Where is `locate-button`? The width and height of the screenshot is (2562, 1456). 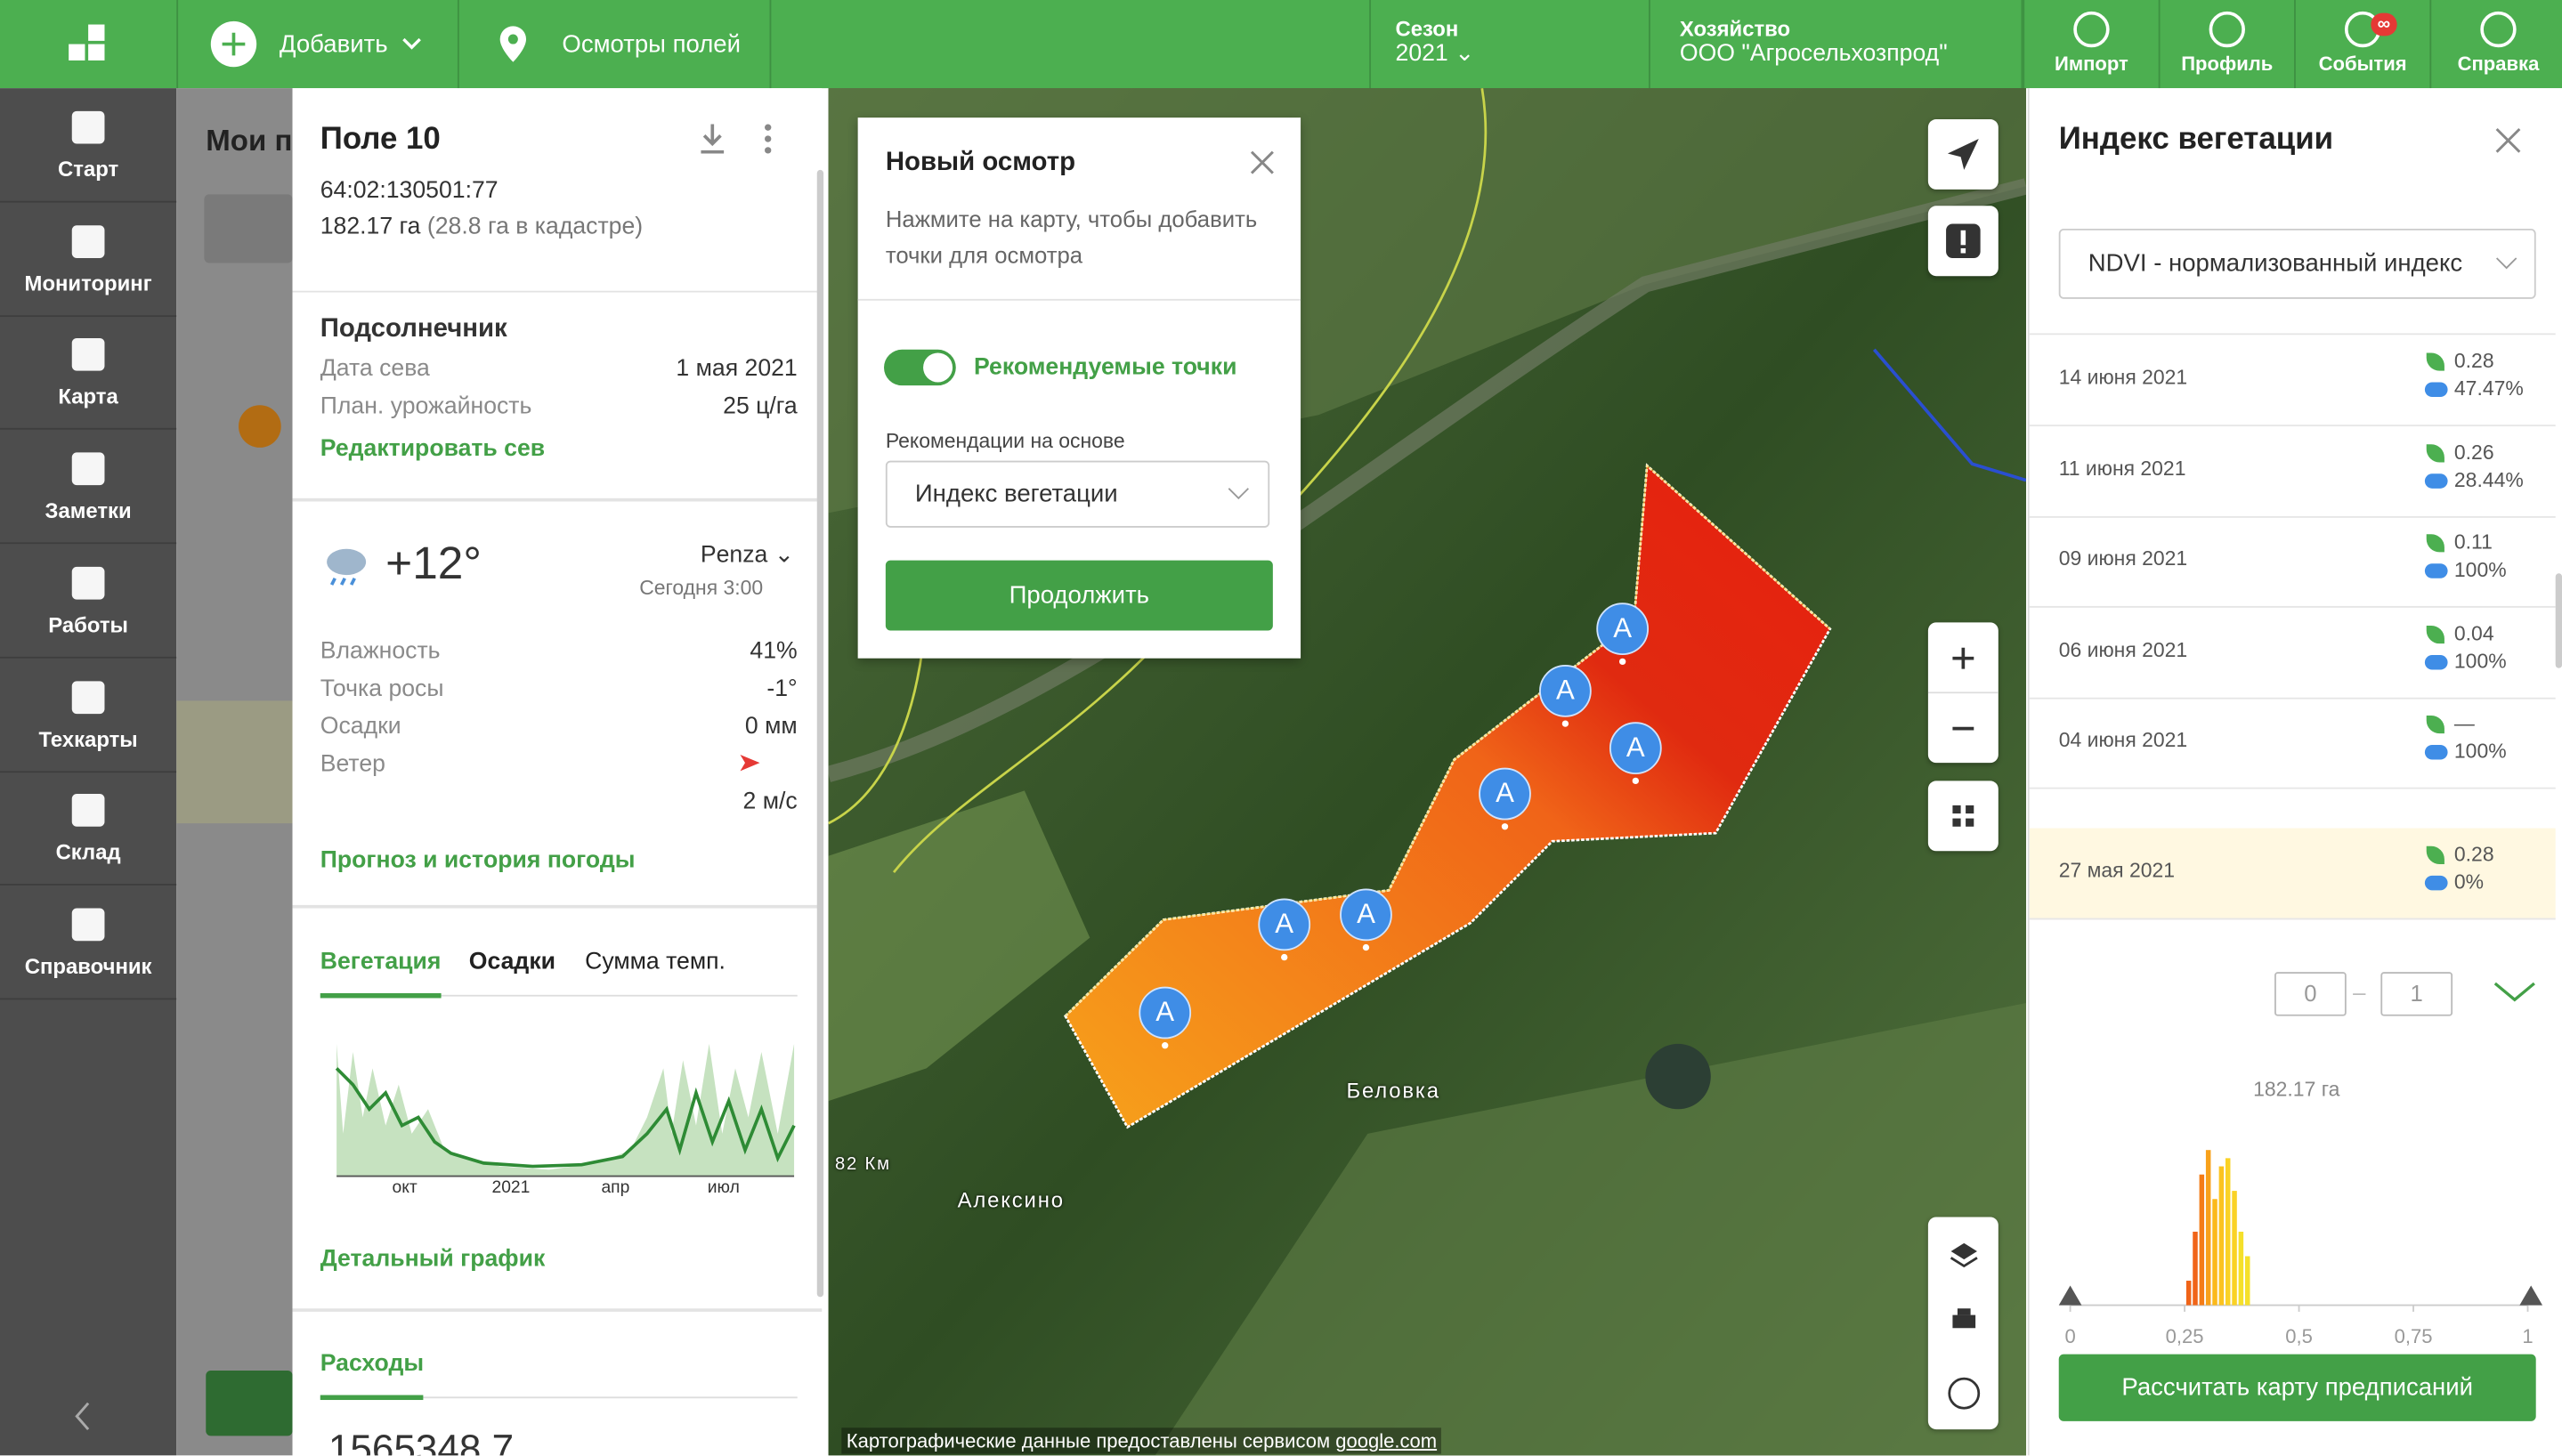 locate-button is located at coordinates (1963, 154).